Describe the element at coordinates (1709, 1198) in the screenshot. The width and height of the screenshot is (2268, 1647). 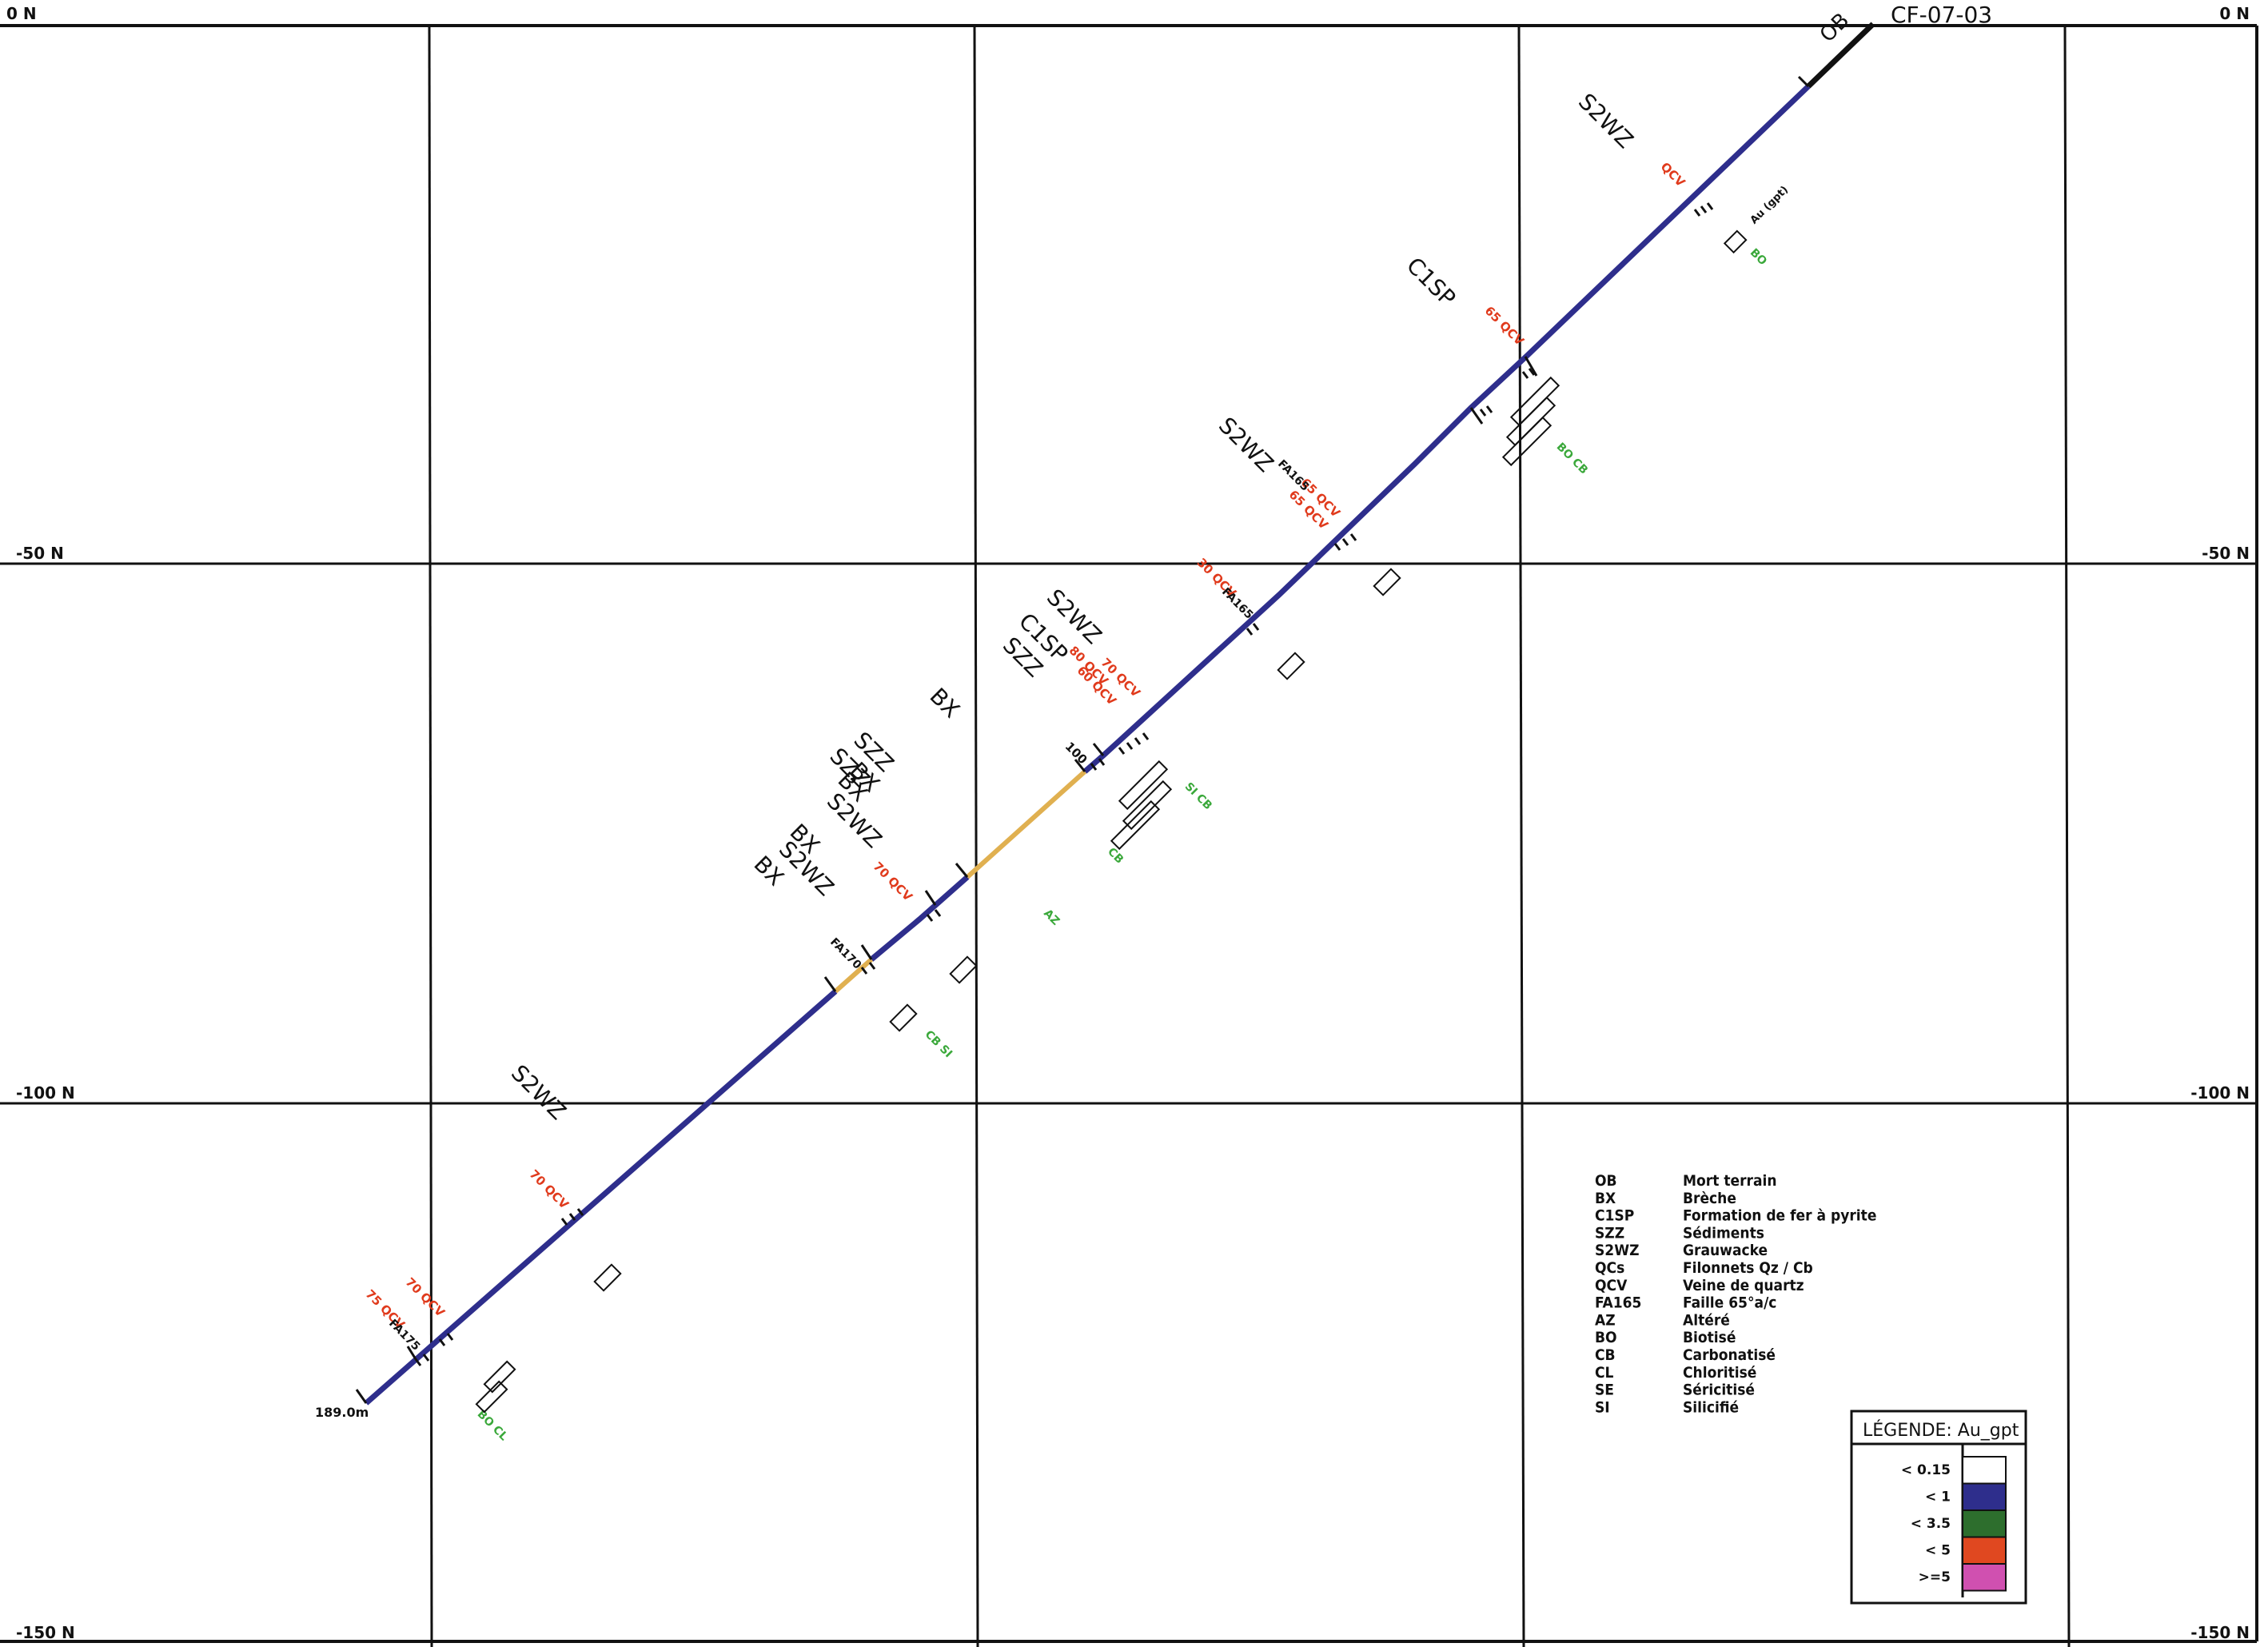
I see `legend-description: Brèche` at that location.